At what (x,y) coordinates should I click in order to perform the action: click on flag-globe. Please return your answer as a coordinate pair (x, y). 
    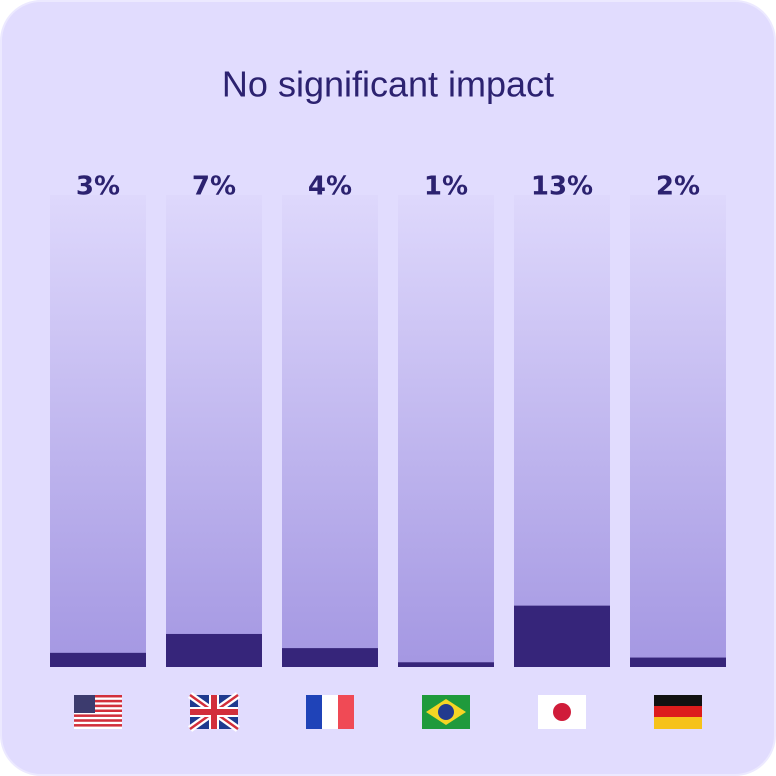
    Looking at the image, I should click on (446, 712).